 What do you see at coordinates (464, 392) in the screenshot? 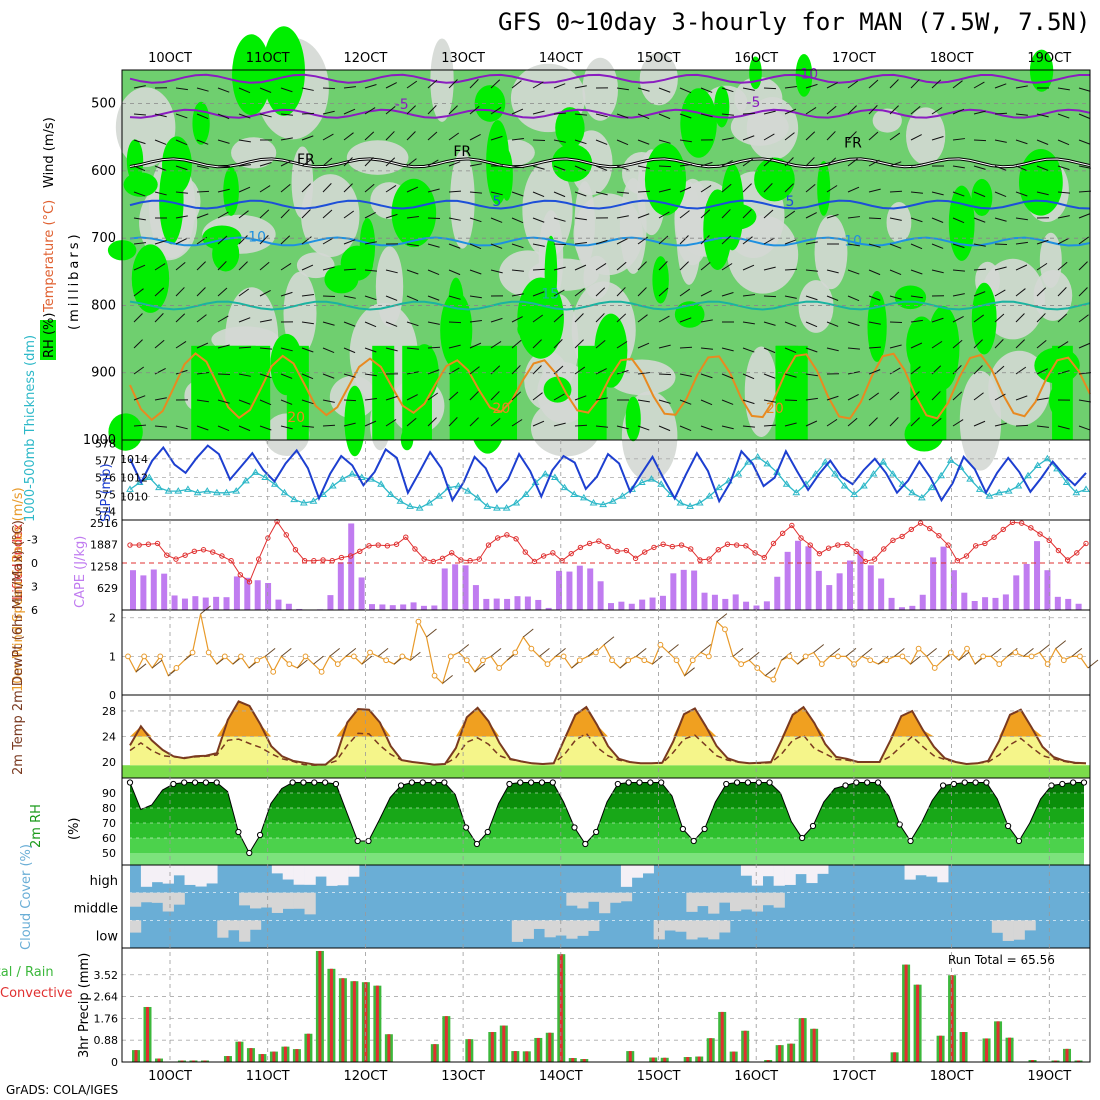
I see `rh-moist-column` at bounding box center [464, 392].